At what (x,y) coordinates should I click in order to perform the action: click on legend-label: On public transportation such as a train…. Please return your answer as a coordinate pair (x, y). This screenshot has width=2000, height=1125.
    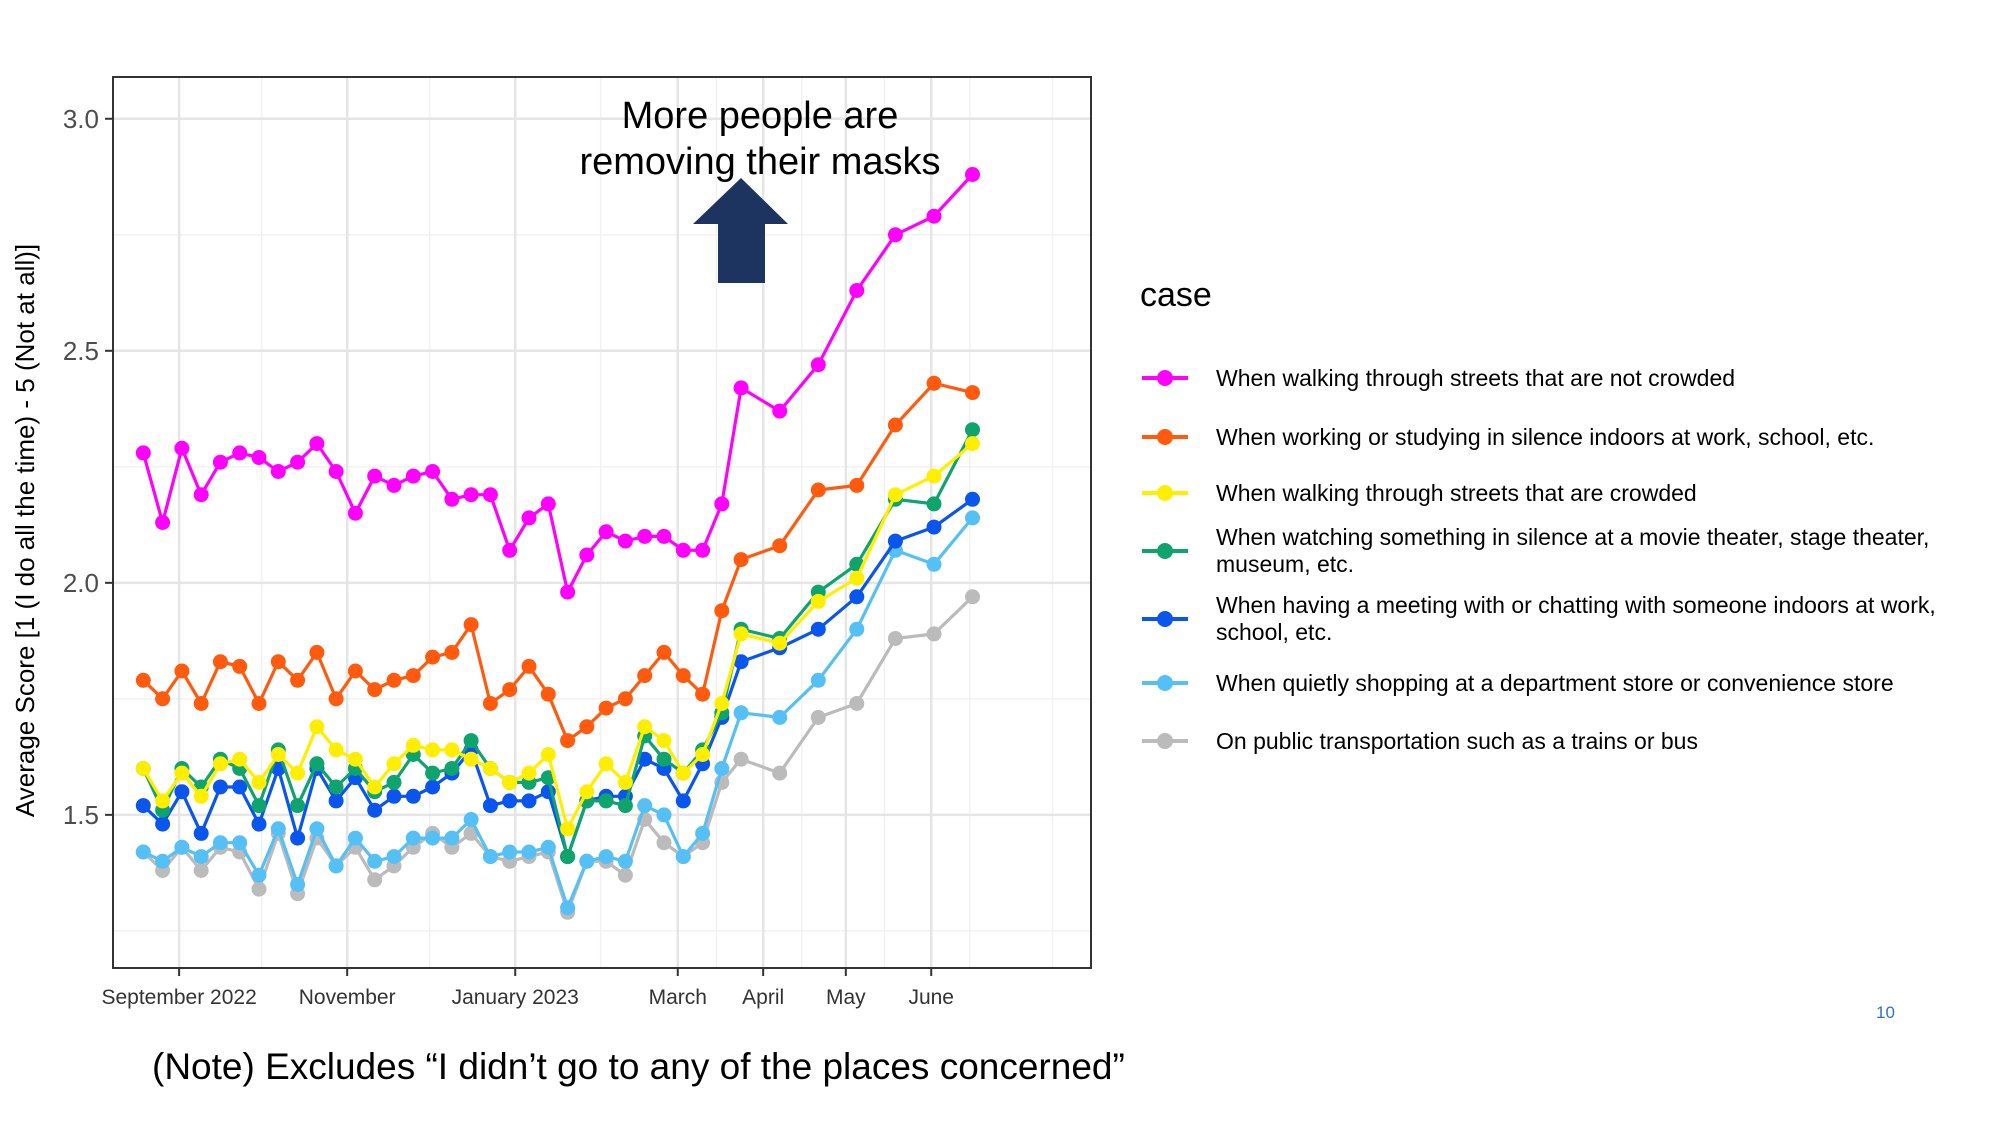
    Looking at the image, I should click on (1457, 740).